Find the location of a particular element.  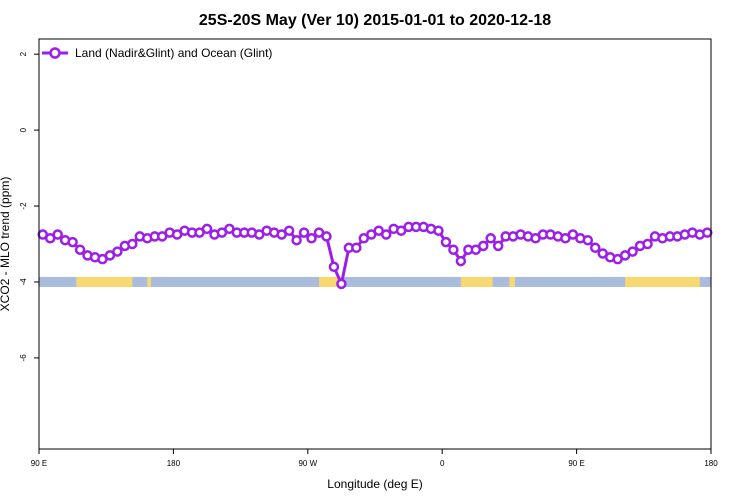

ocean-strip is located at coordinates (375, 281).